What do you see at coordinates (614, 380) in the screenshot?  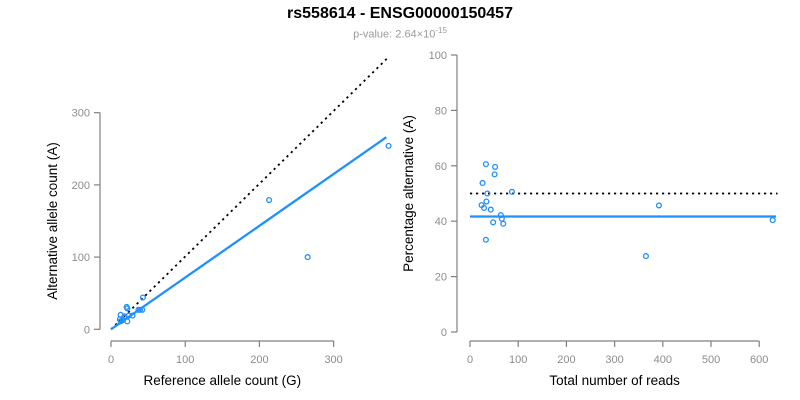 I see `x-axis-title: Total number of reads` at bounding box center [614, 380].